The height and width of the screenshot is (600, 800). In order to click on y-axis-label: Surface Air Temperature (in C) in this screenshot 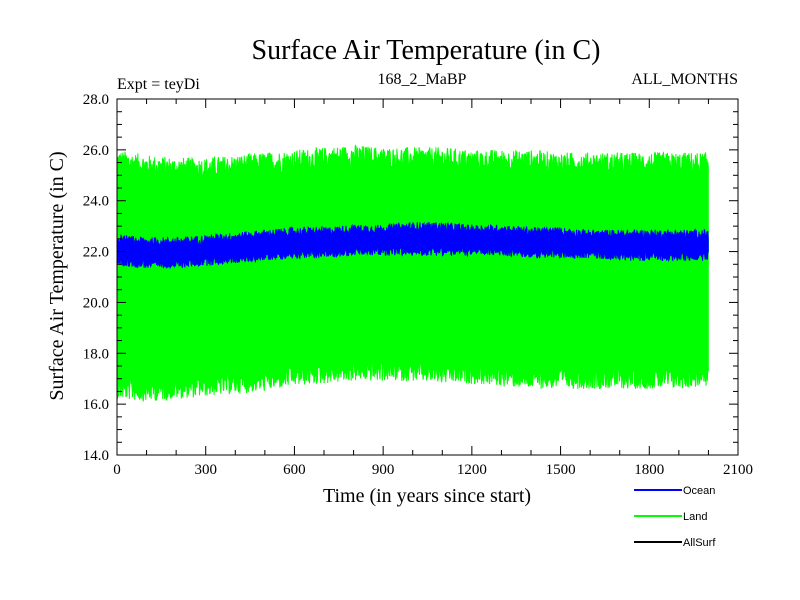, I will do `click(57, 275)`.